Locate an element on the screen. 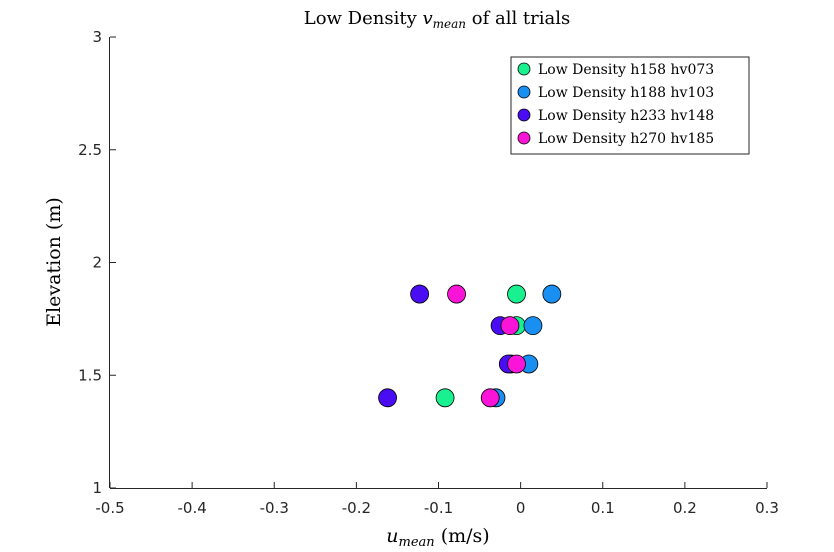  chart-title-prefix: Low Density is located at coordinates (363, 18).